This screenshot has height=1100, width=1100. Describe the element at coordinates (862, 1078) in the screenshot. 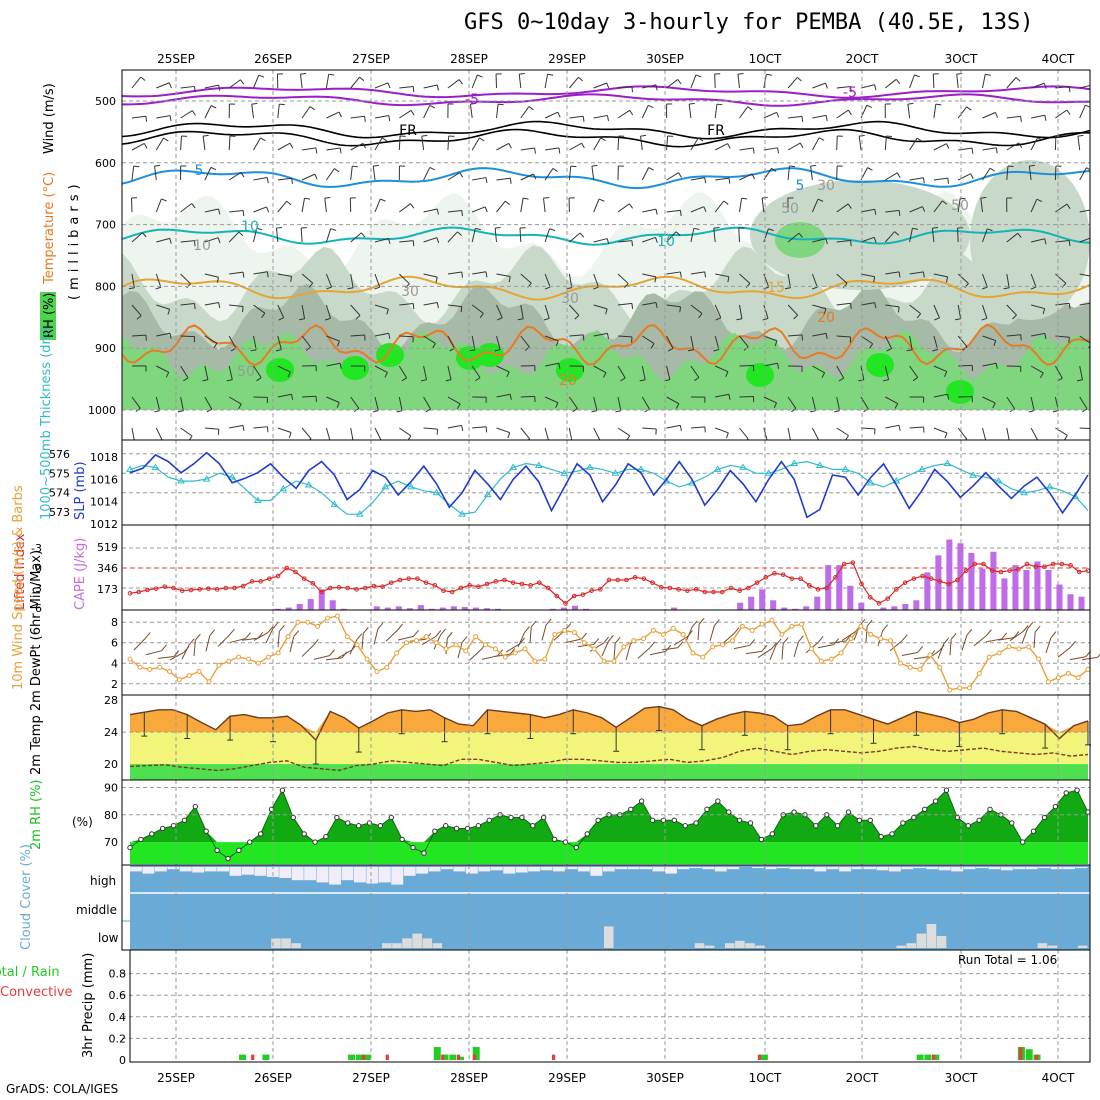

I see `date-label-bottom: 2OCT` at that location.